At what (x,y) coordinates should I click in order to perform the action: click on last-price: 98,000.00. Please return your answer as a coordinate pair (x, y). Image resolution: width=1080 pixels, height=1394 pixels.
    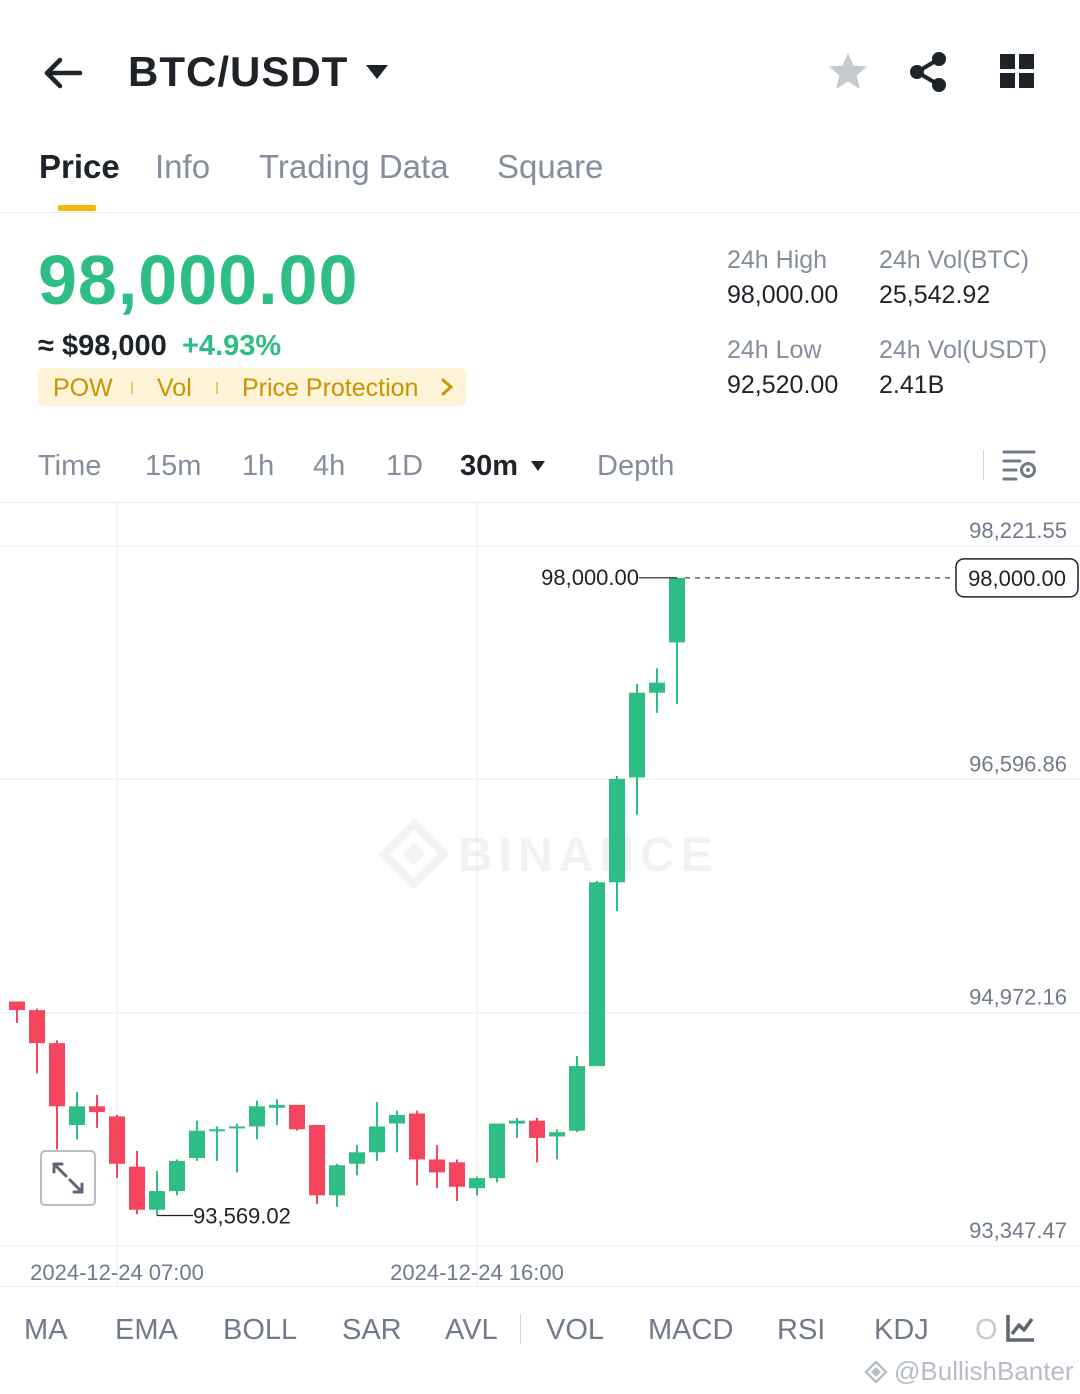
    Looking at the image, I should click on (198, 280).